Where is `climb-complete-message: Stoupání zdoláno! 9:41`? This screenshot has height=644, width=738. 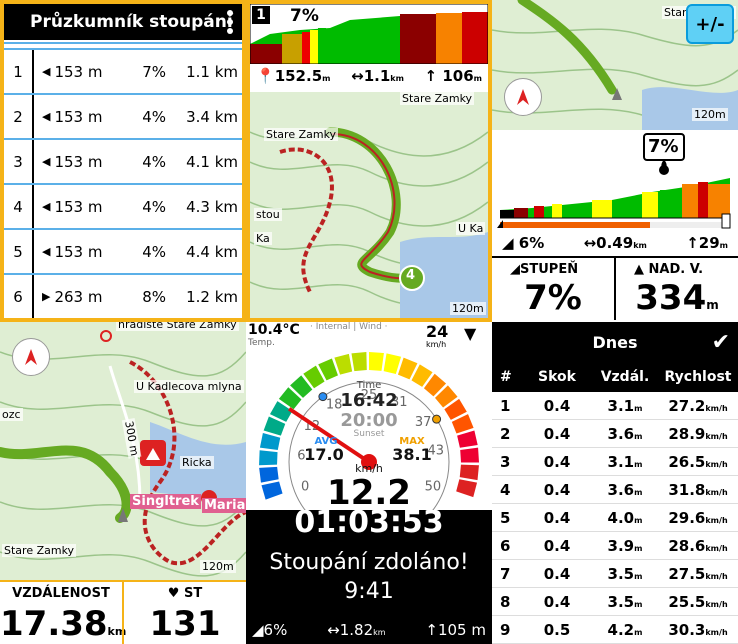
climb-complete-message: Stoupání zdoláno! 9:41 is located at coordinates (369, 576).